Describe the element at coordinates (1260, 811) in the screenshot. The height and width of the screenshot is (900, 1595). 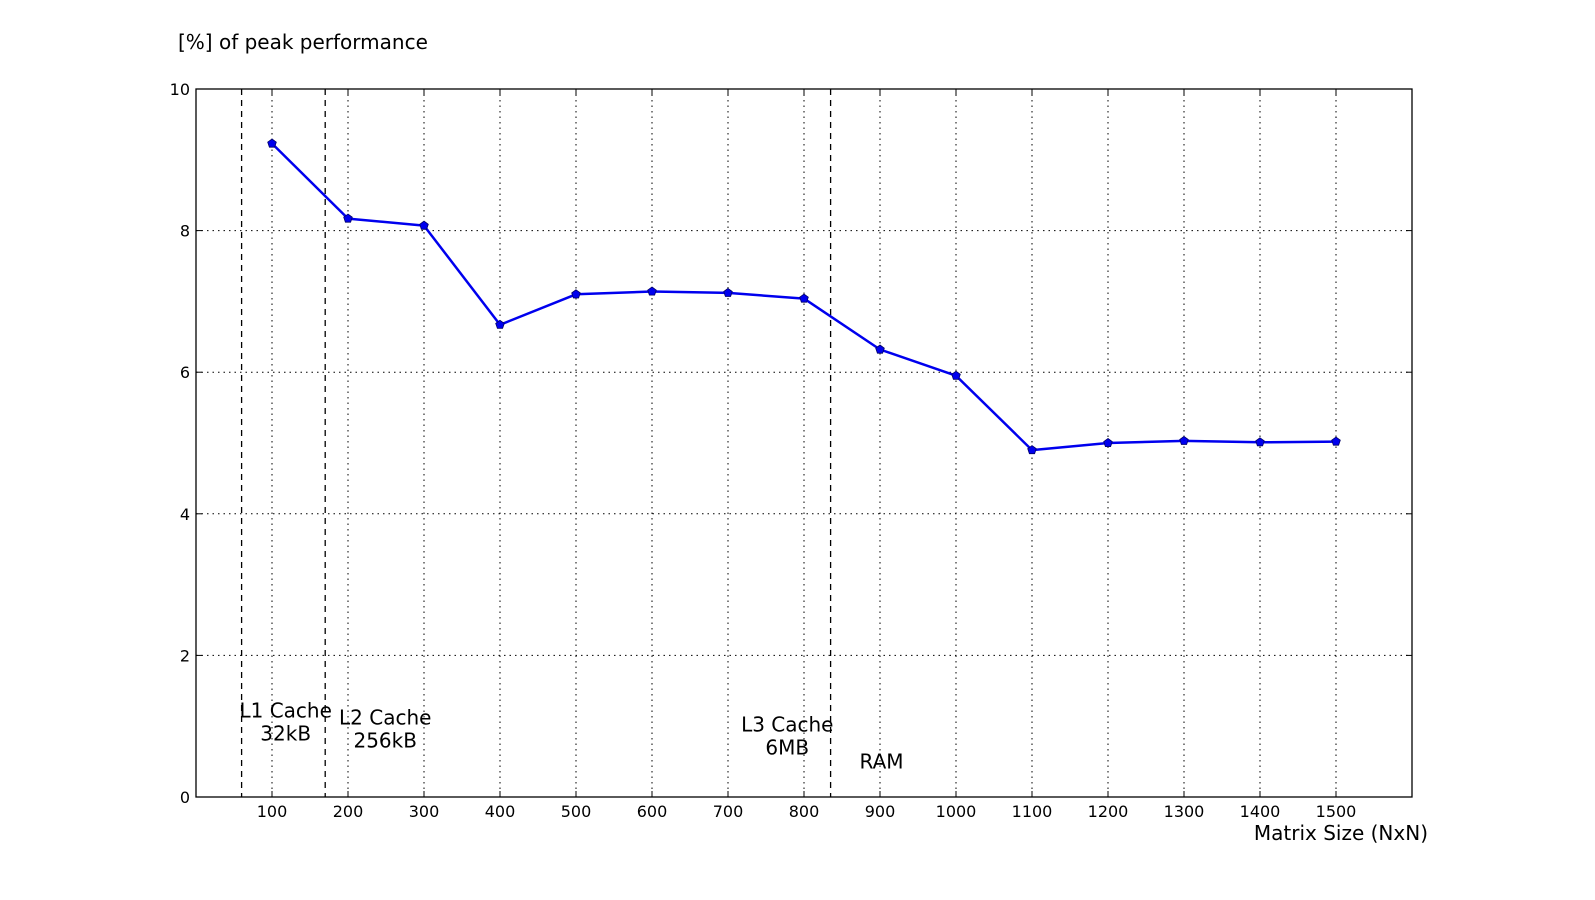
I see `x-tick-label: 1400` at that location.